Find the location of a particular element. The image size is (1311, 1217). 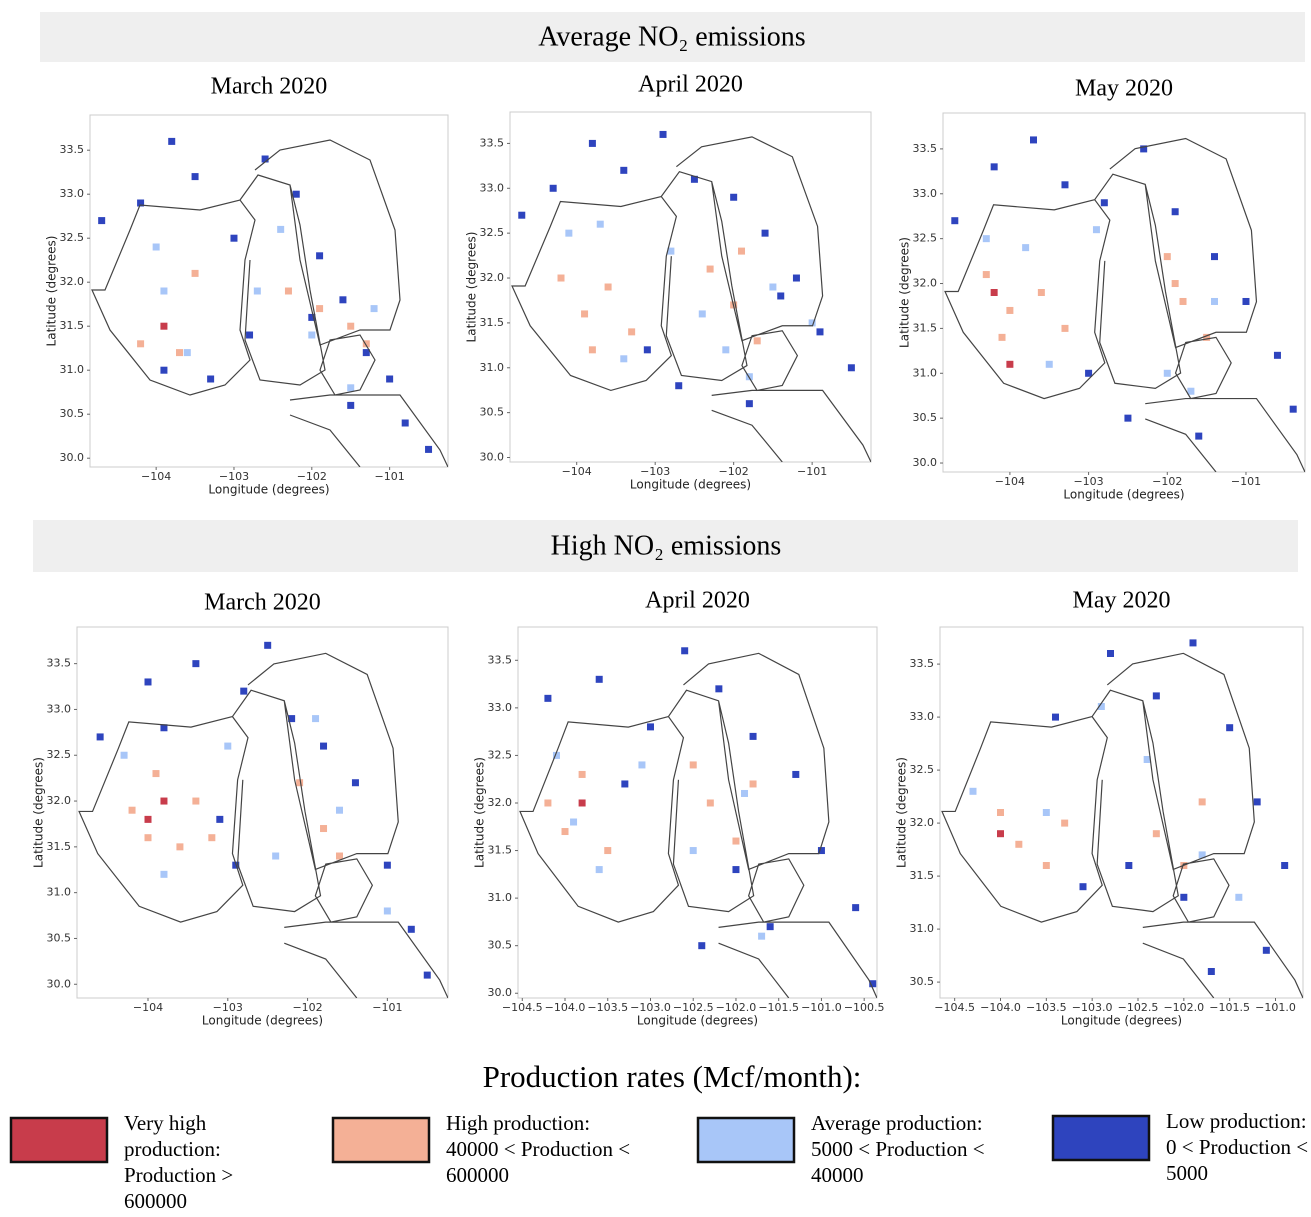

legend-label: 5000 < Production < is located at coordinates (898, 1149).